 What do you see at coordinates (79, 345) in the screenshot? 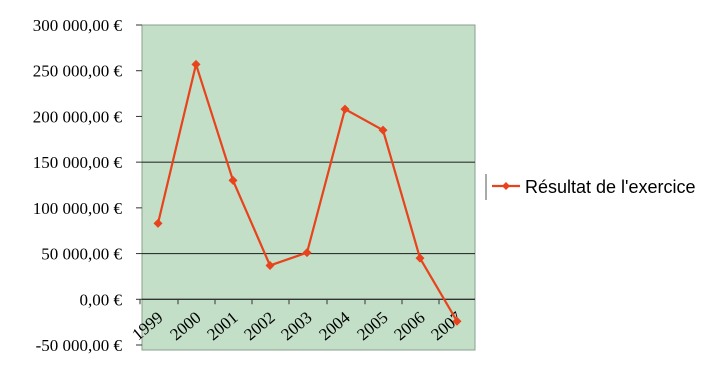
I see `y-tick-label: -50 000,00 €` at bounding box center [79, 345].